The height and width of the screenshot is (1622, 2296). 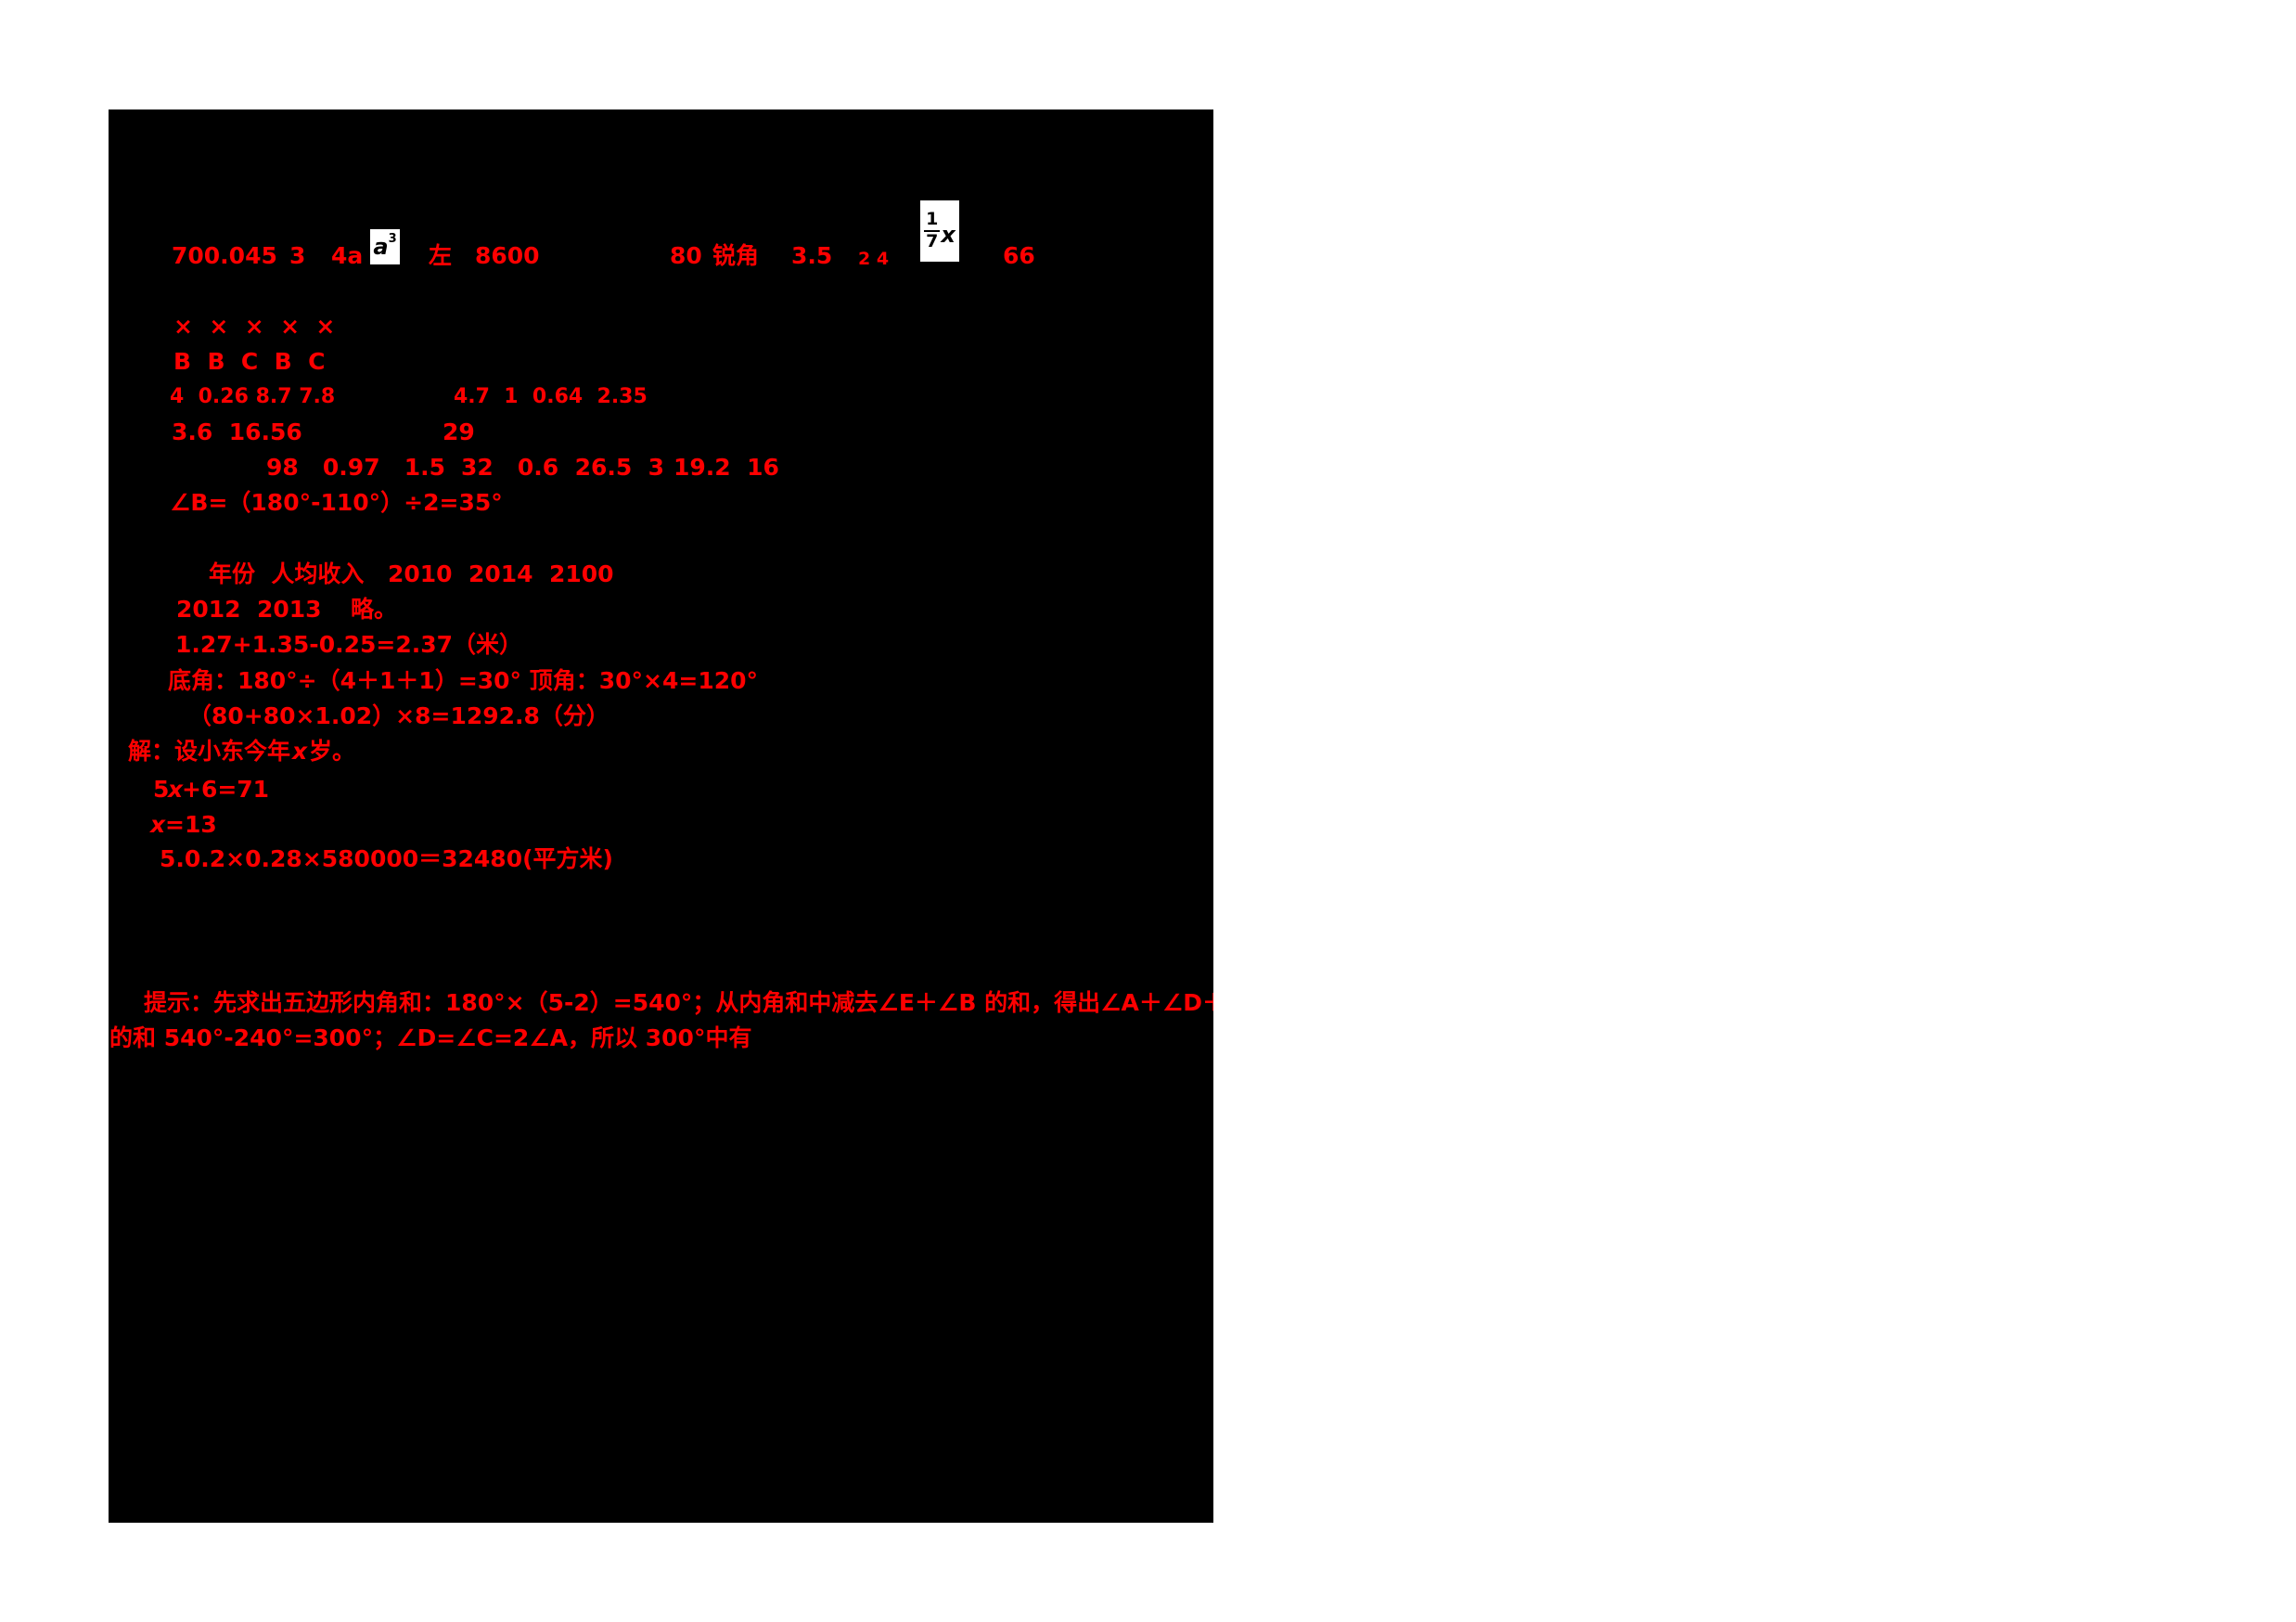 What do you see at coordinates (332, 751) in the screenshot?
I see `text-segment: 岁。` at bounding box center [332, 751].